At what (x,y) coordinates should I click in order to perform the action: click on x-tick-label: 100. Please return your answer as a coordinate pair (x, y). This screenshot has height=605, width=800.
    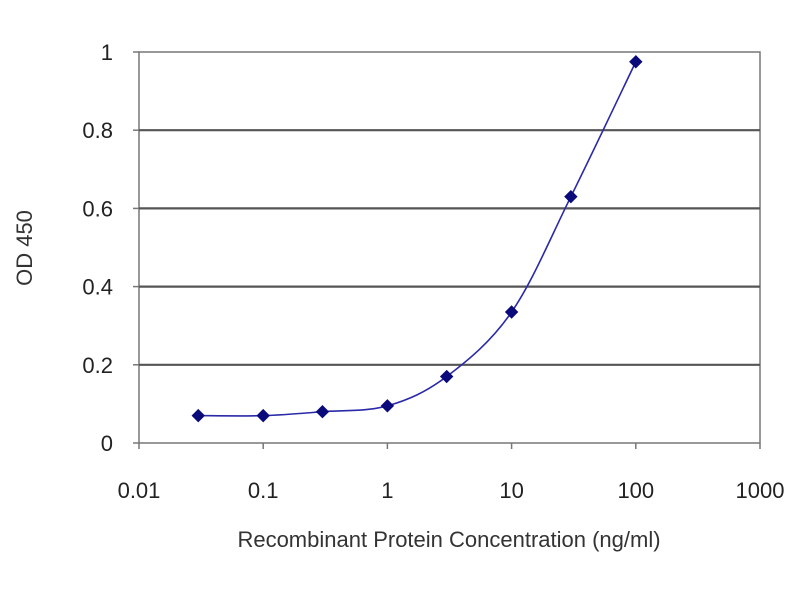
    Looking at the image, I should click on (635, 490).